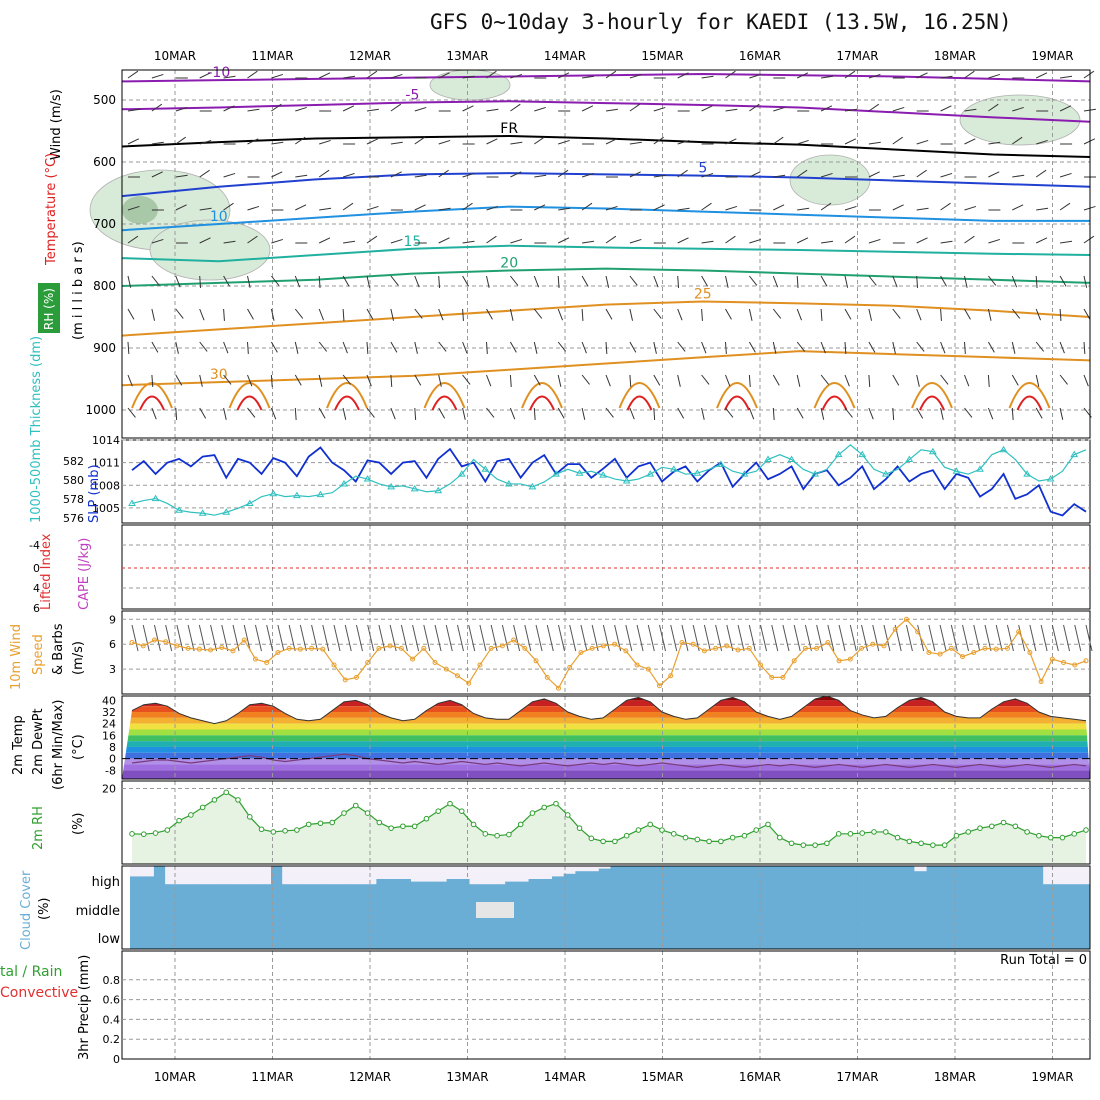 This screenshot has width=1100, height=1100. Describe the element at coordinates (84, 574) in the screenshot. I see `axis-label-cape: CAPE (J/kg)` at that location.